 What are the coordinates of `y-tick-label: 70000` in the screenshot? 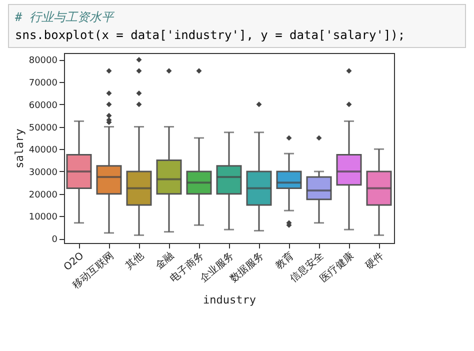 It's located at (43, 83).